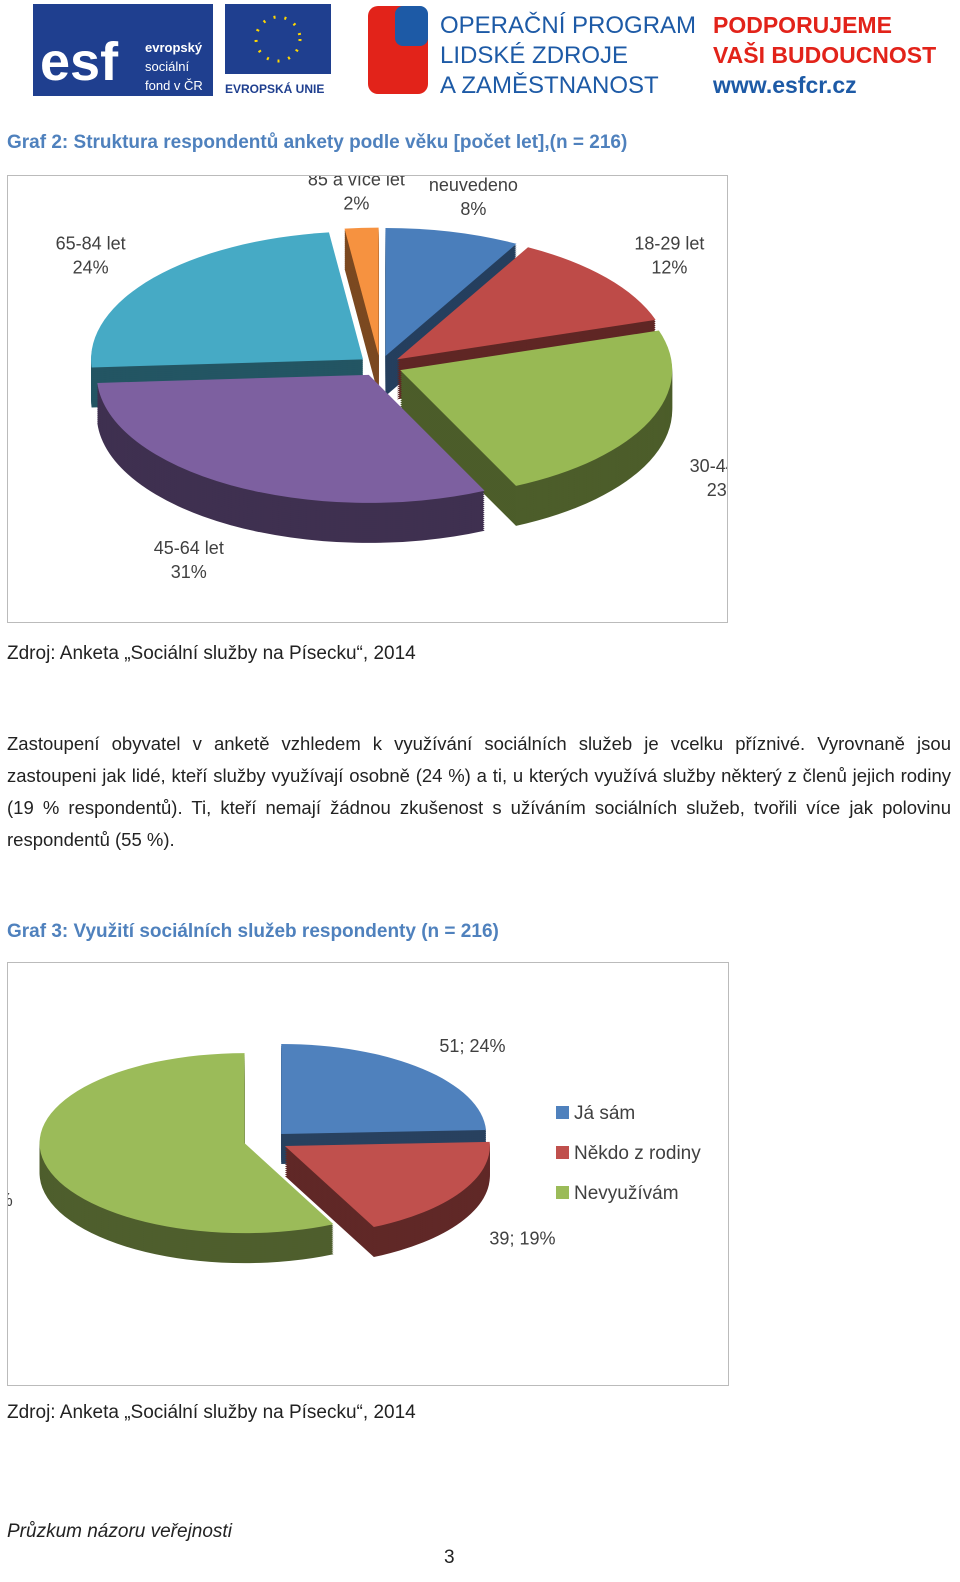 The width and height of the screenshot is (960, 1582). I want to click on value-label: 2%, so click(356, 204).